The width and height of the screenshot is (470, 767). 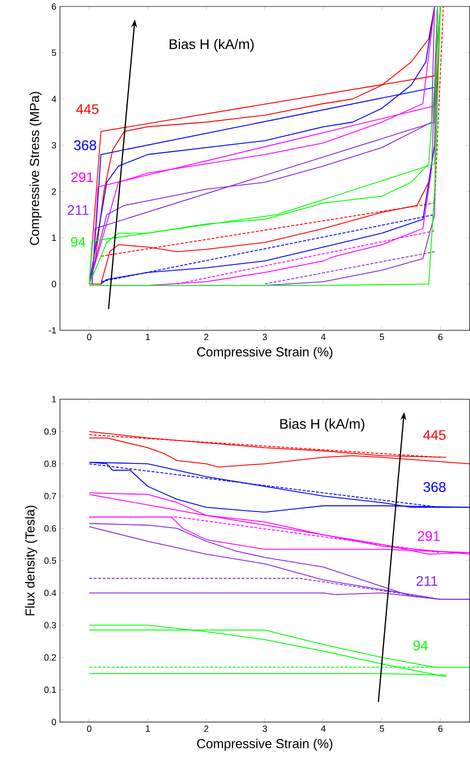 I want to click on y-tick-label: 0.4, so click(x=50, y=593).